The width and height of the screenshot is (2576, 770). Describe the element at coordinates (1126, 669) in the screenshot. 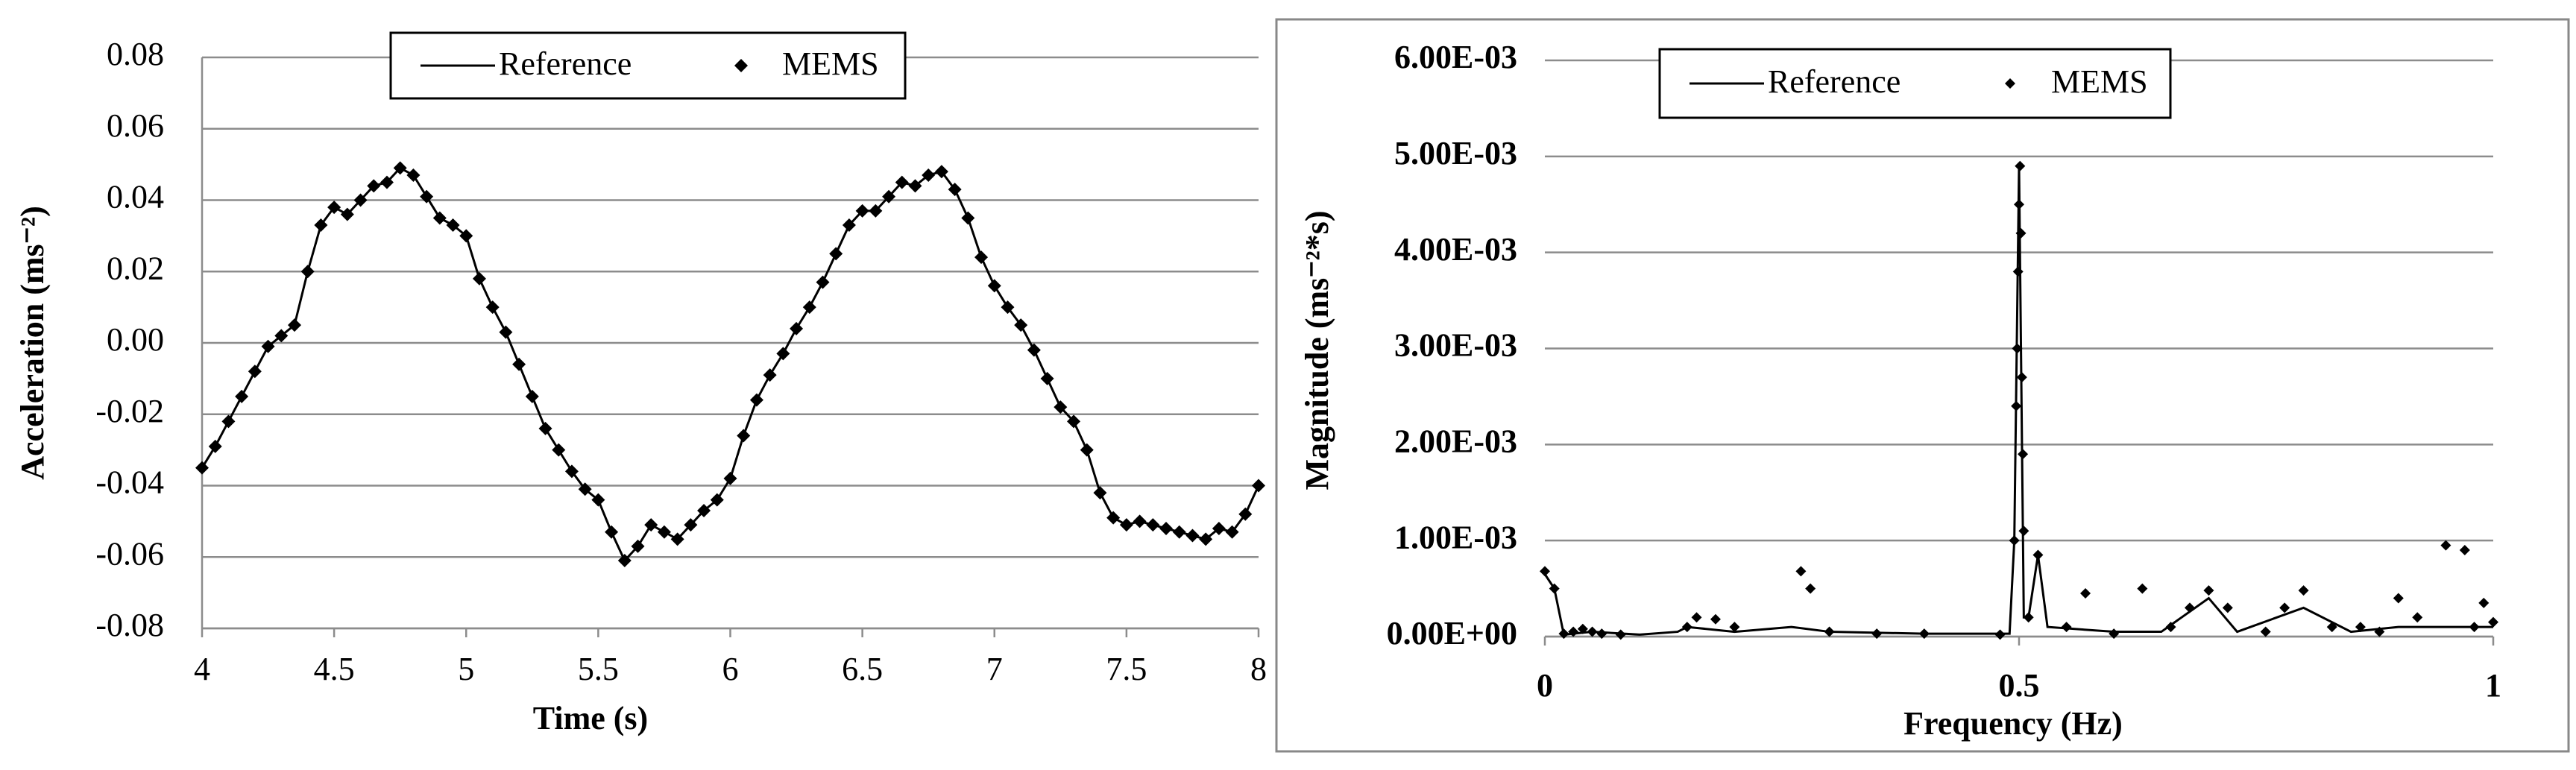

I see `x-tick-label: 7.5` at that location.